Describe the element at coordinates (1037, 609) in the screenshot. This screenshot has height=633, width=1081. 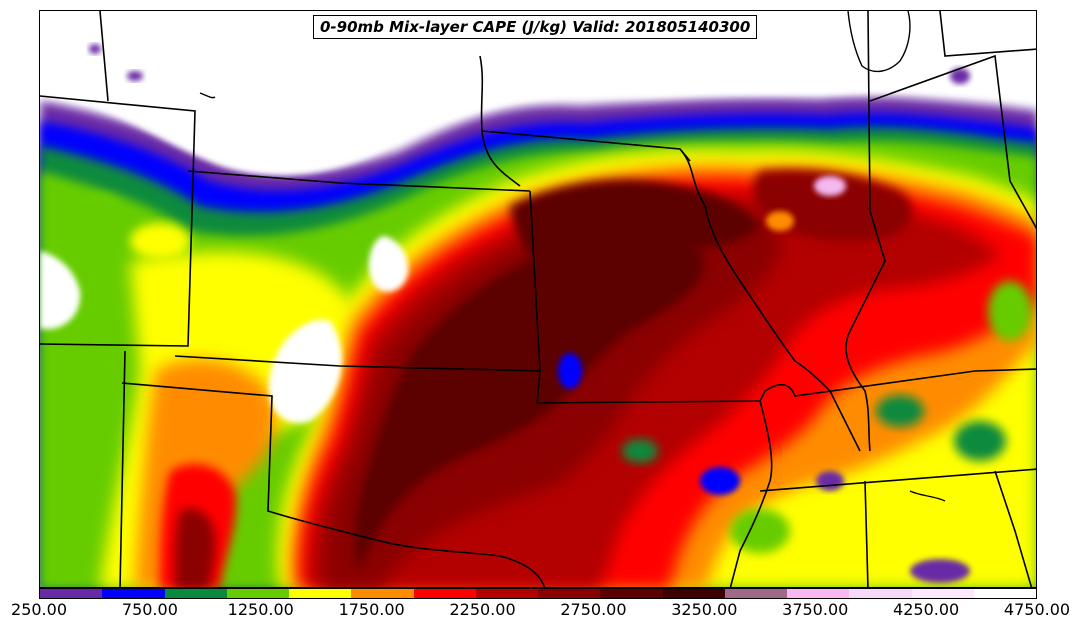
I see `colorbar-tick-label: 4750.00` at that location.